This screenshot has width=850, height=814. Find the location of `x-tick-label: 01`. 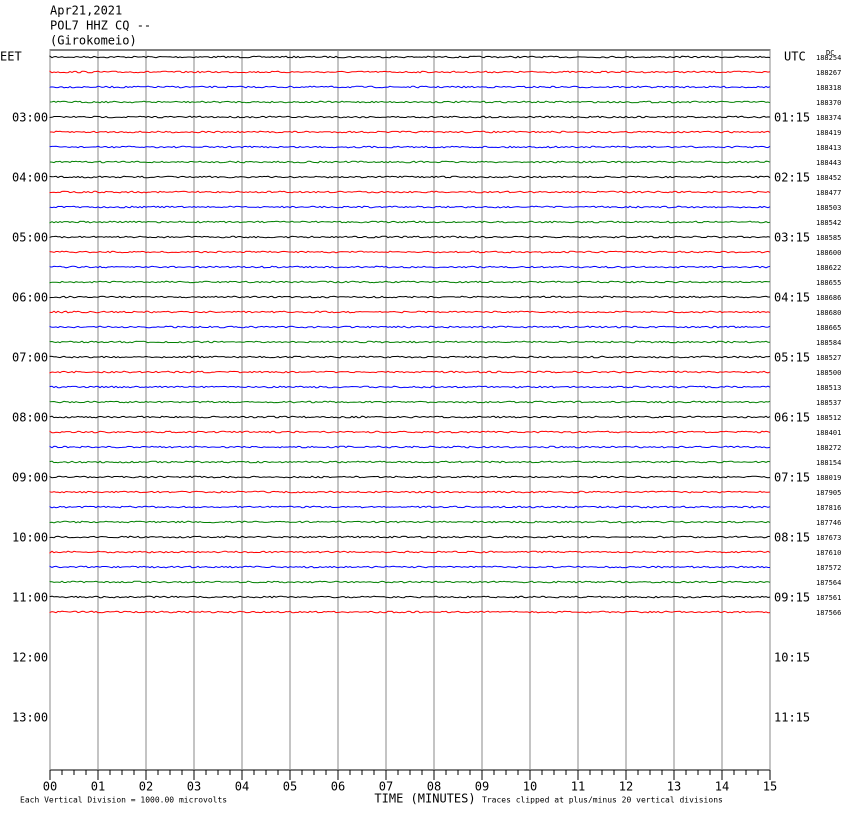

x-tick-label: 01 is located at coordinates (98, 787).